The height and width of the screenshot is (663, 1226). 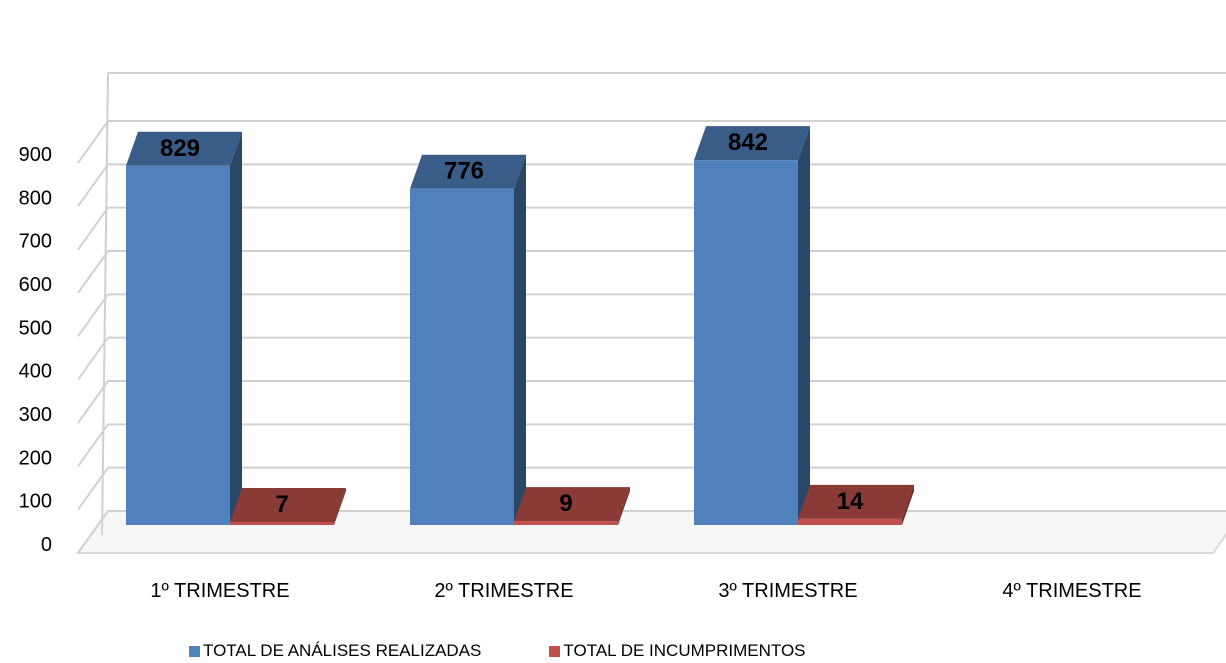 I want to click on y-tick-label: 100, so click(x=35, y=502).